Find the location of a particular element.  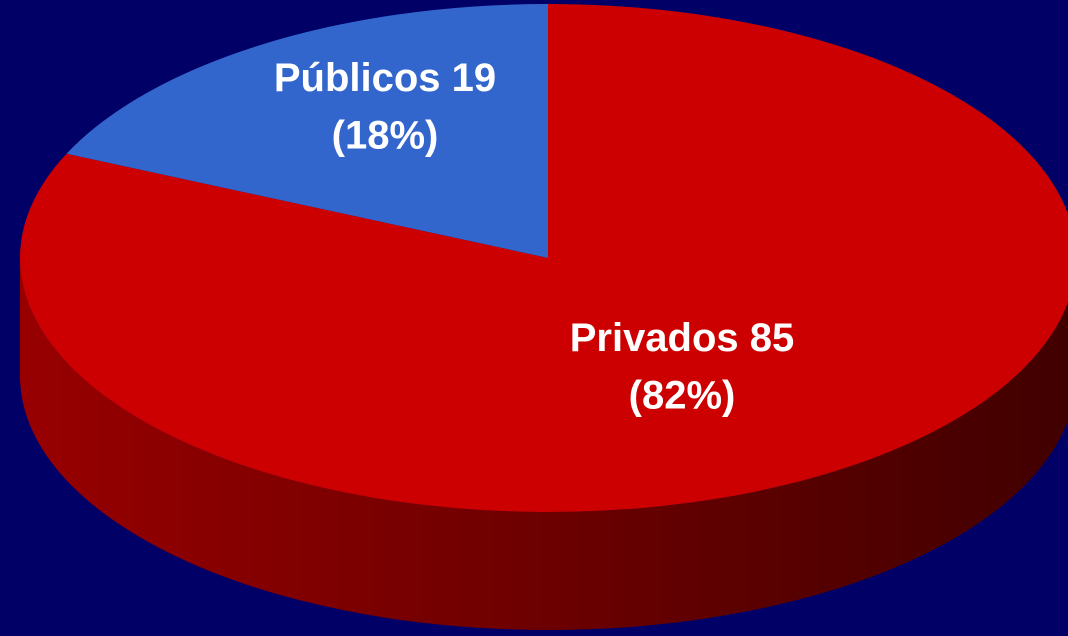

category-label: Públicos is located at coordinates (357, 78).